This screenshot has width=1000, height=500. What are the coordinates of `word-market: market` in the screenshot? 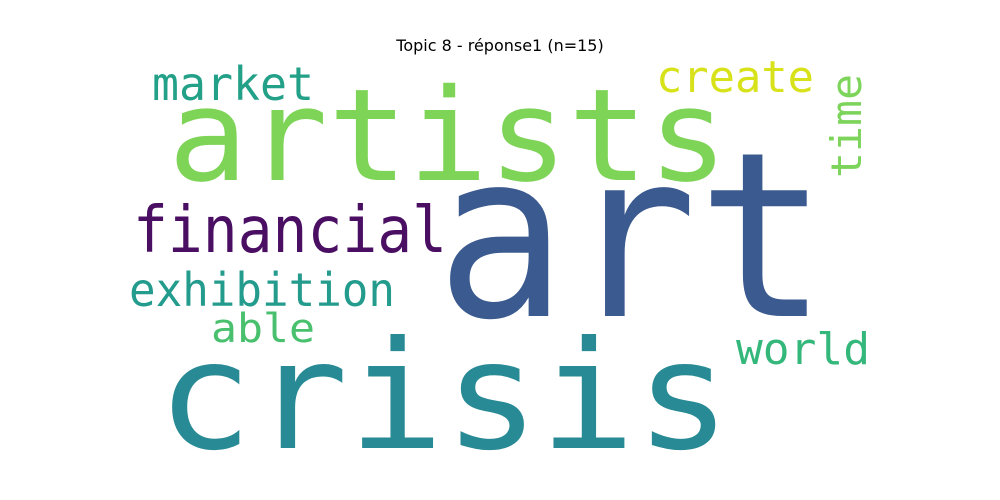 It's located at (233, 84).